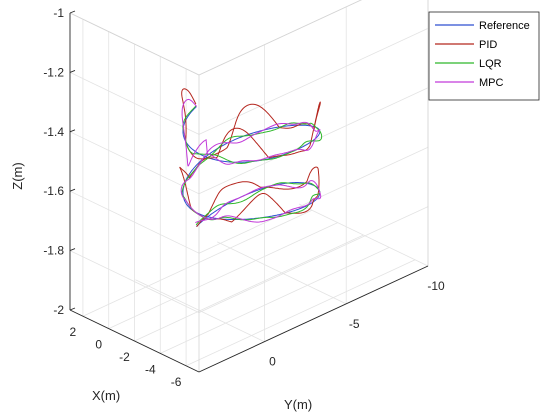 This screenshot has height=419, width=550. I want to click on x-axis-line, so click(134, 341).